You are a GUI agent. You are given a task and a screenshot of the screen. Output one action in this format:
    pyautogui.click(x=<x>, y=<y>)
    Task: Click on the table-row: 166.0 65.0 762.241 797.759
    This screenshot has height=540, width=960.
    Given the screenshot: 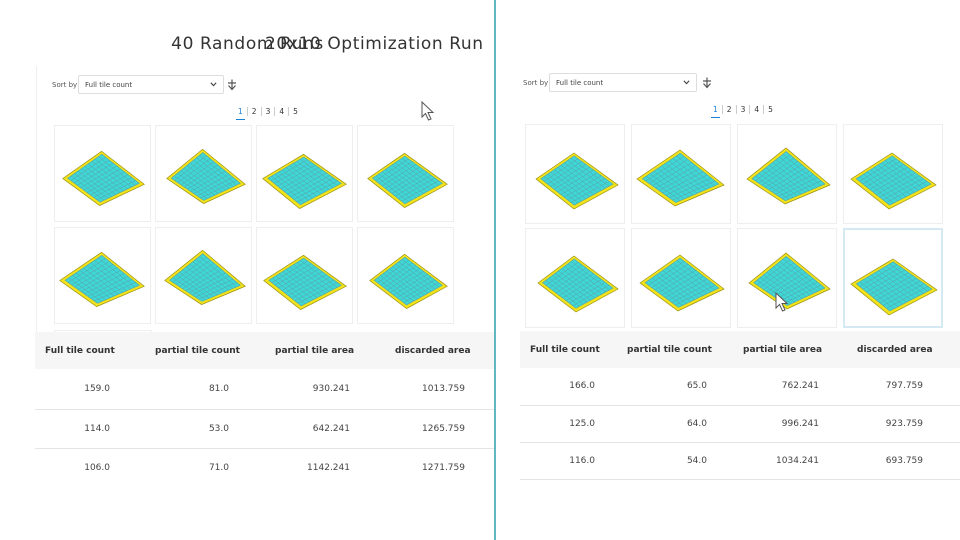 What is the action you would take?
    pyautogui.click(x=740, y=387)
    